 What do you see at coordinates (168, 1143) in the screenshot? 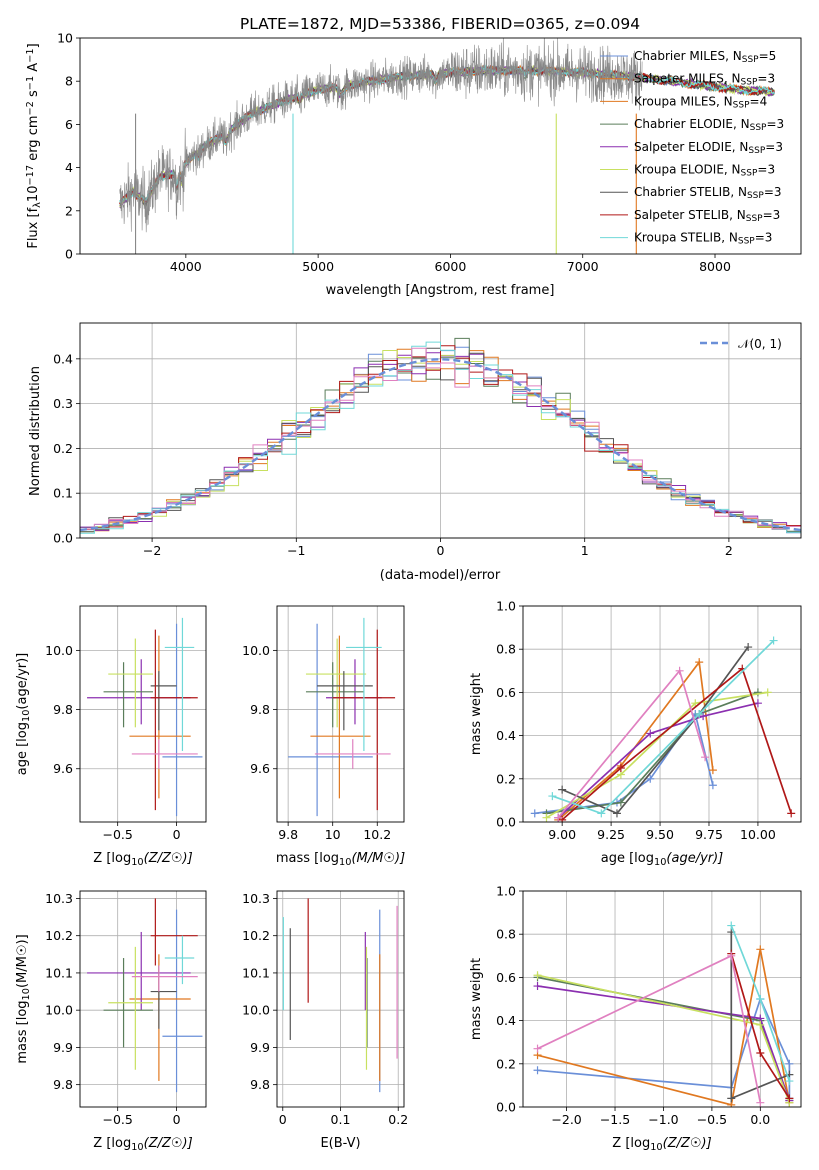
I see `label-run: (Z/Z☉)]` at bounding box center [168, 1143].